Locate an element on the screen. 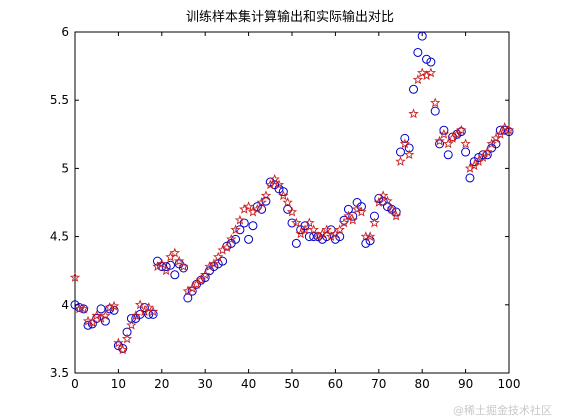  x-tick-label: 30 is located at coordinates (205, 384).